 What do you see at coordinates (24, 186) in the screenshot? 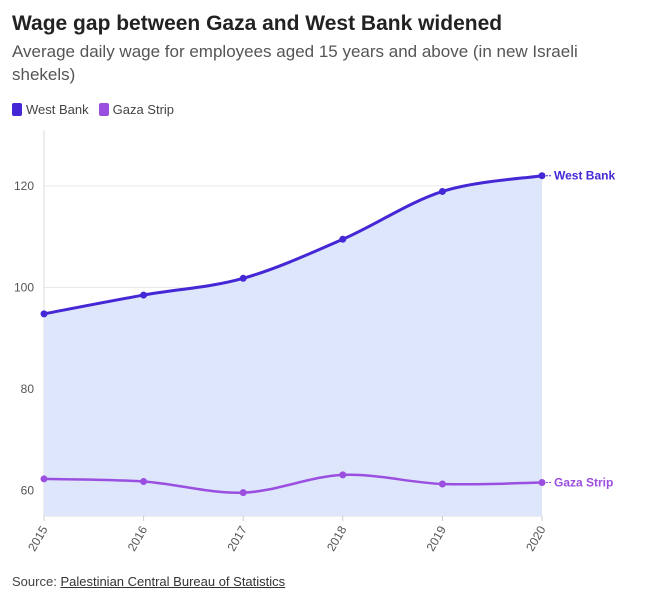
I see `y-tick-label-120: 120` at bounding box center [24, 186].